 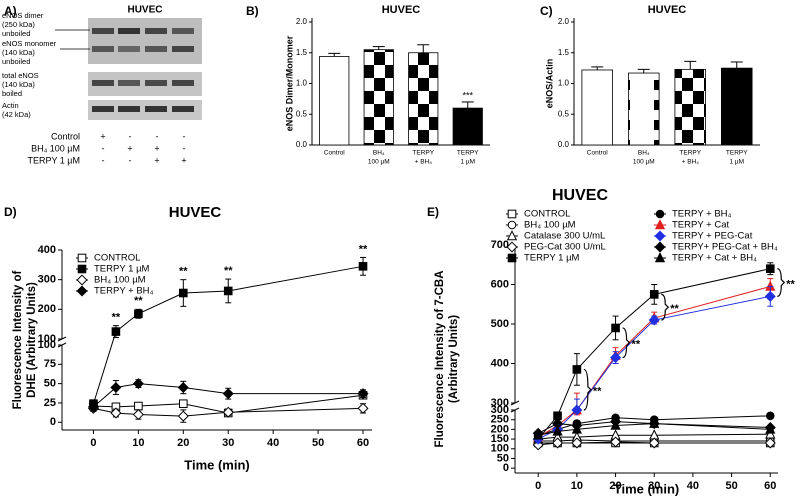 I want to click on x-tick-label: 40, so click(x=273, y=443).